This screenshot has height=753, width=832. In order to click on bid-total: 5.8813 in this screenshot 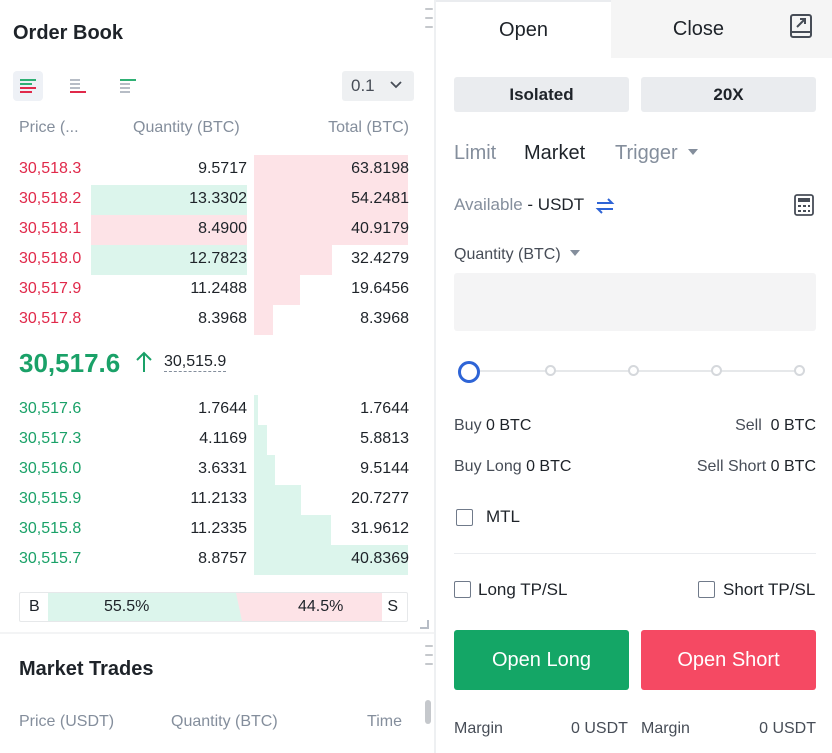, I will do `click(384, 438)`.